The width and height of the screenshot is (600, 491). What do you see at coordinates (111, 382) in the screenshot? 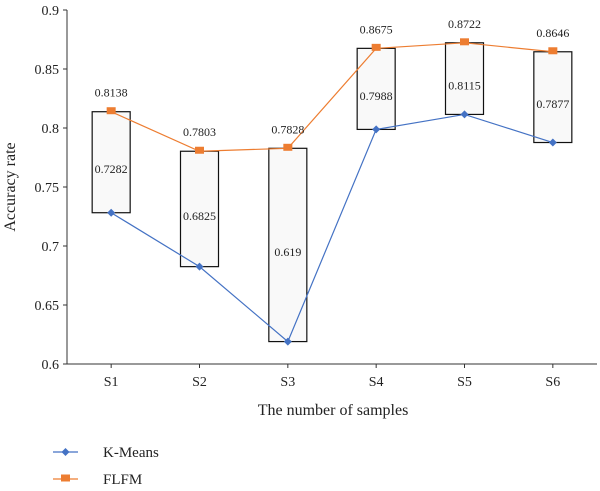
I see `x-tick-label: S1` at bounding box center [111, 382].